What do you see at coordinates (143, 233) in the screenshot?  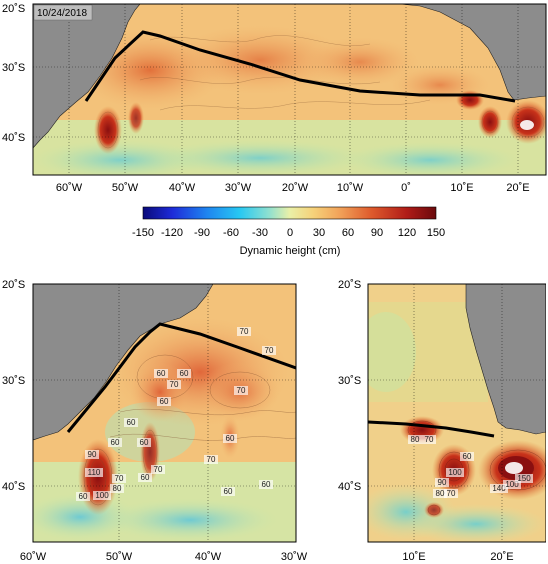 I see `colorbar-tick: -150` at bounding box center [143, 233].